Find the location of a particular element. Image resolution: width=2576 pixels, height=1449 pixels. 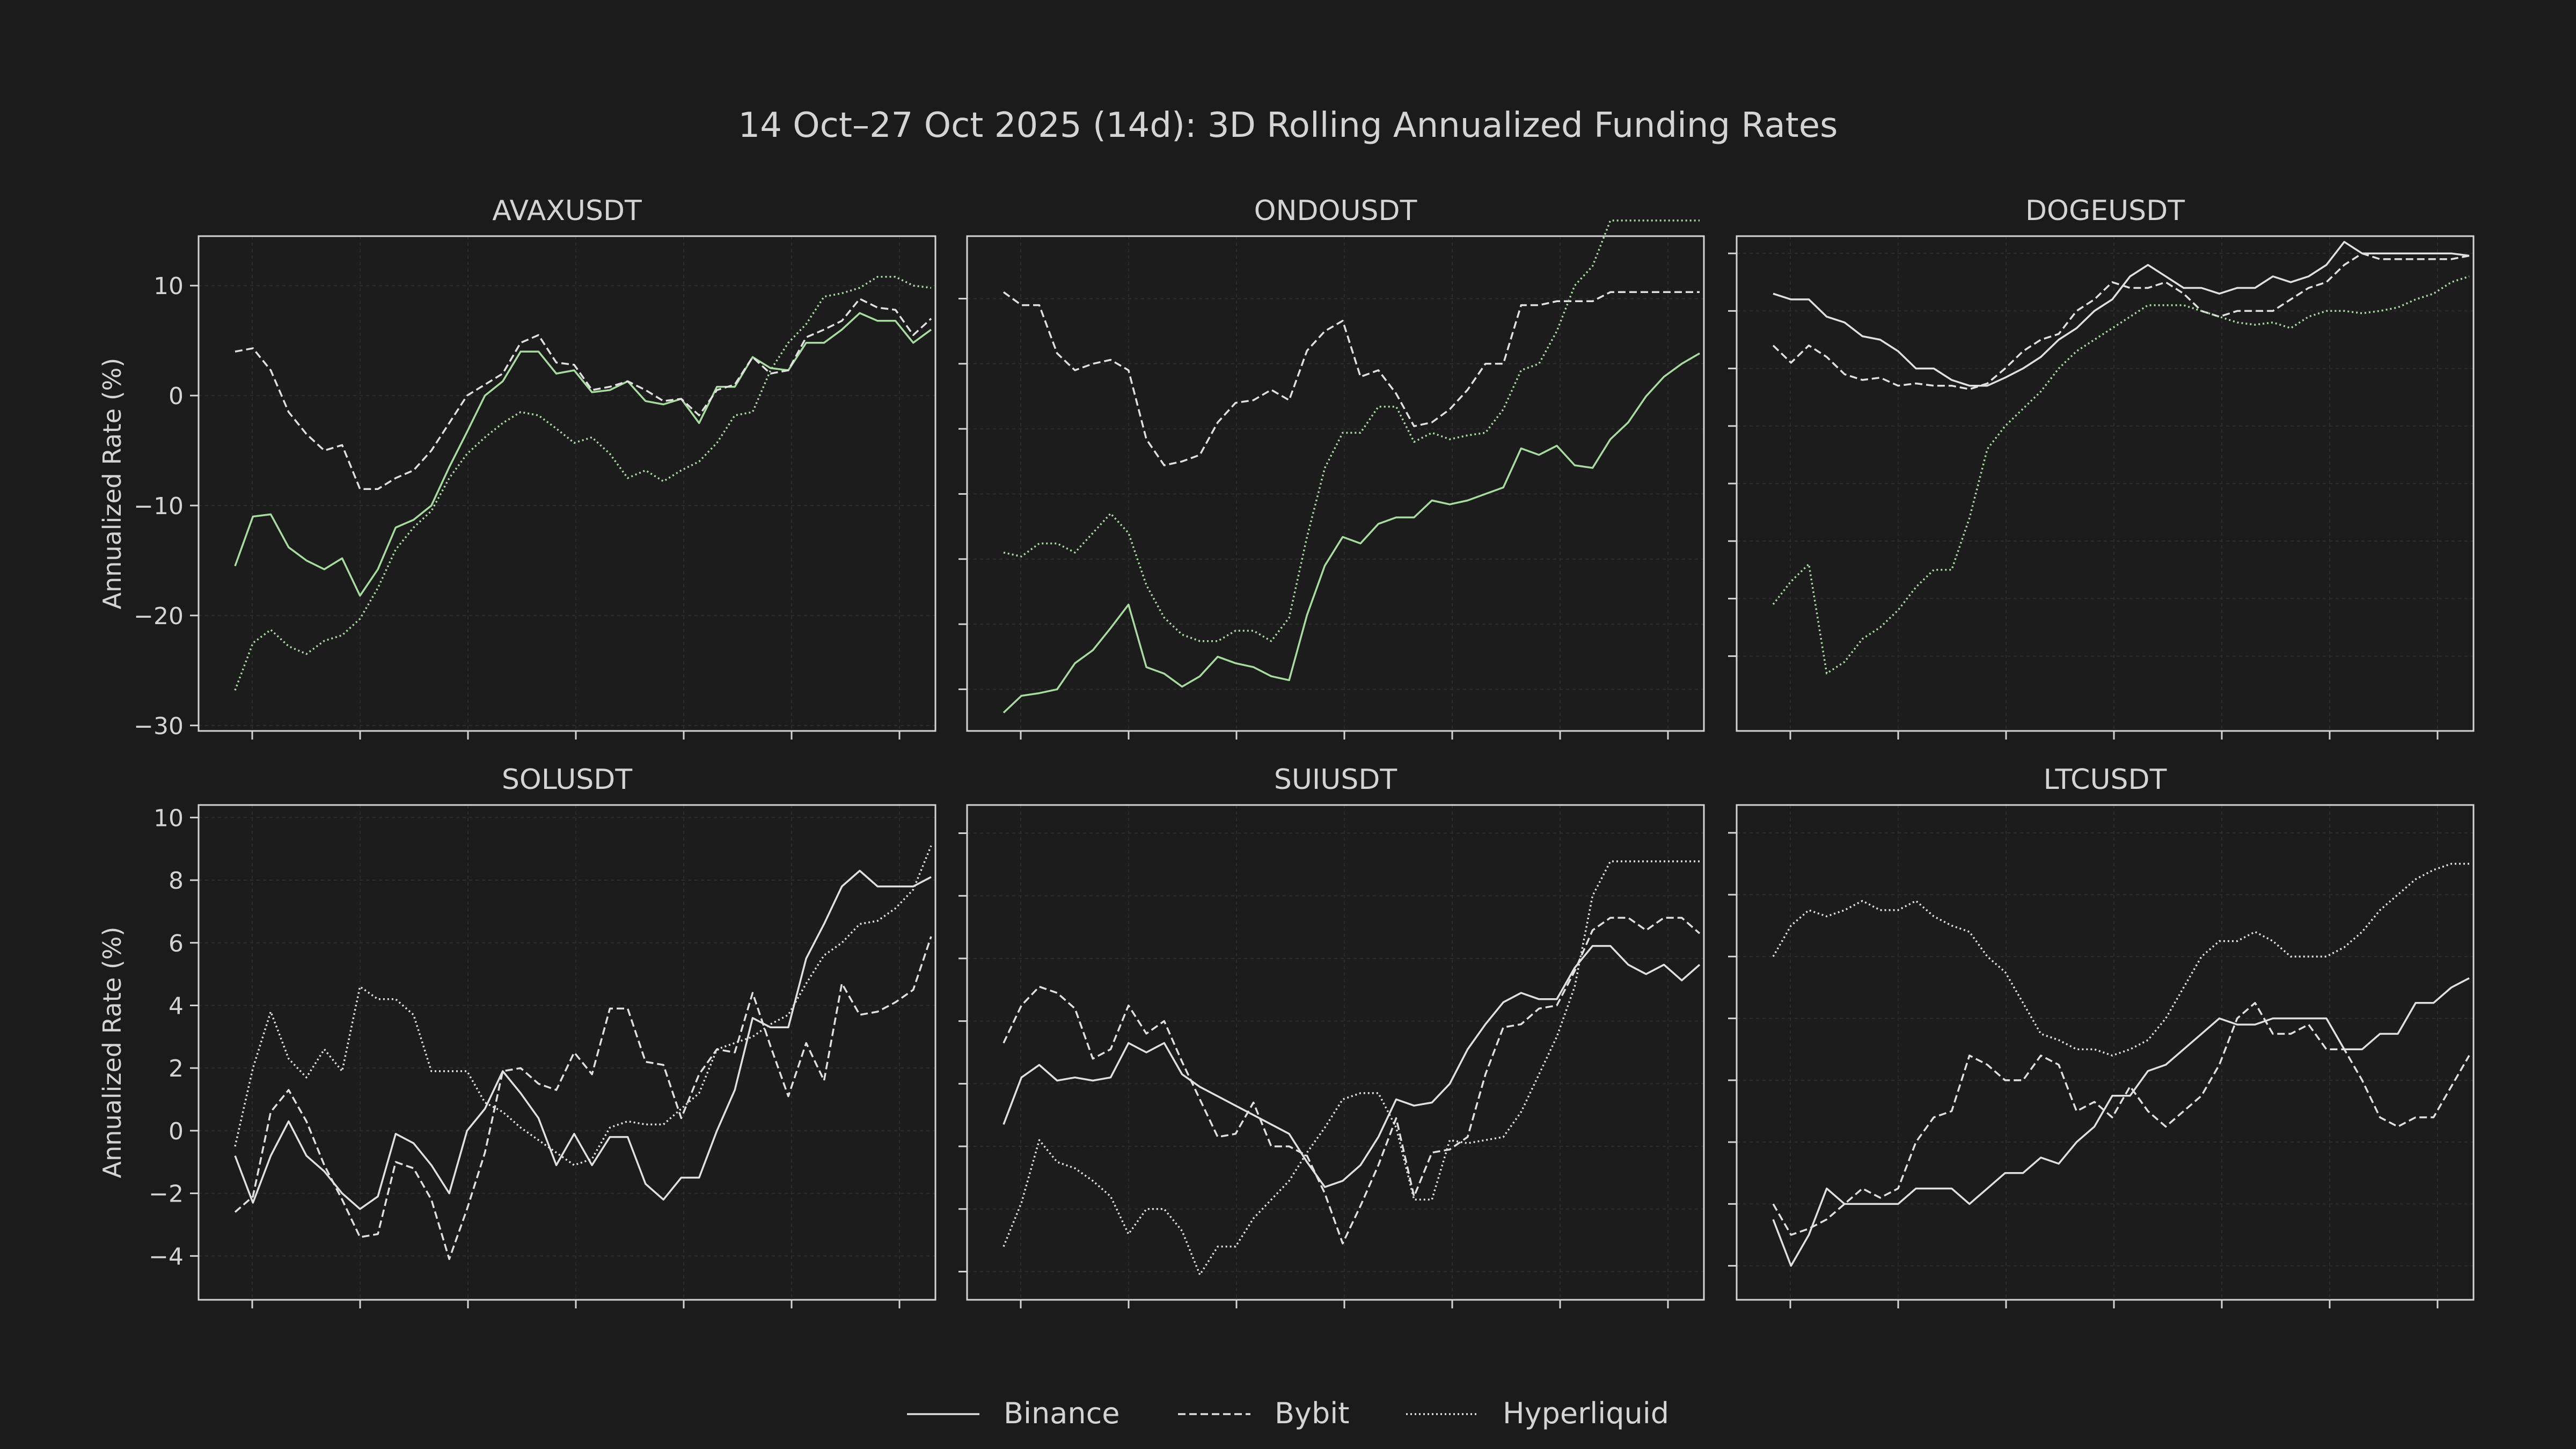

panel-dogeusdt: DOGEUSDT is located at coordinates (2101, 467).